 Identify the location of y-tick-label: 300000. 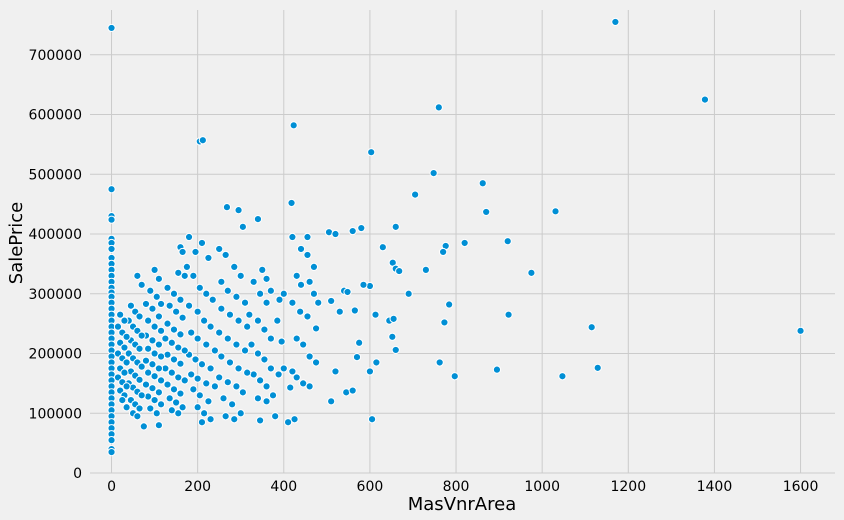
(55, 295).